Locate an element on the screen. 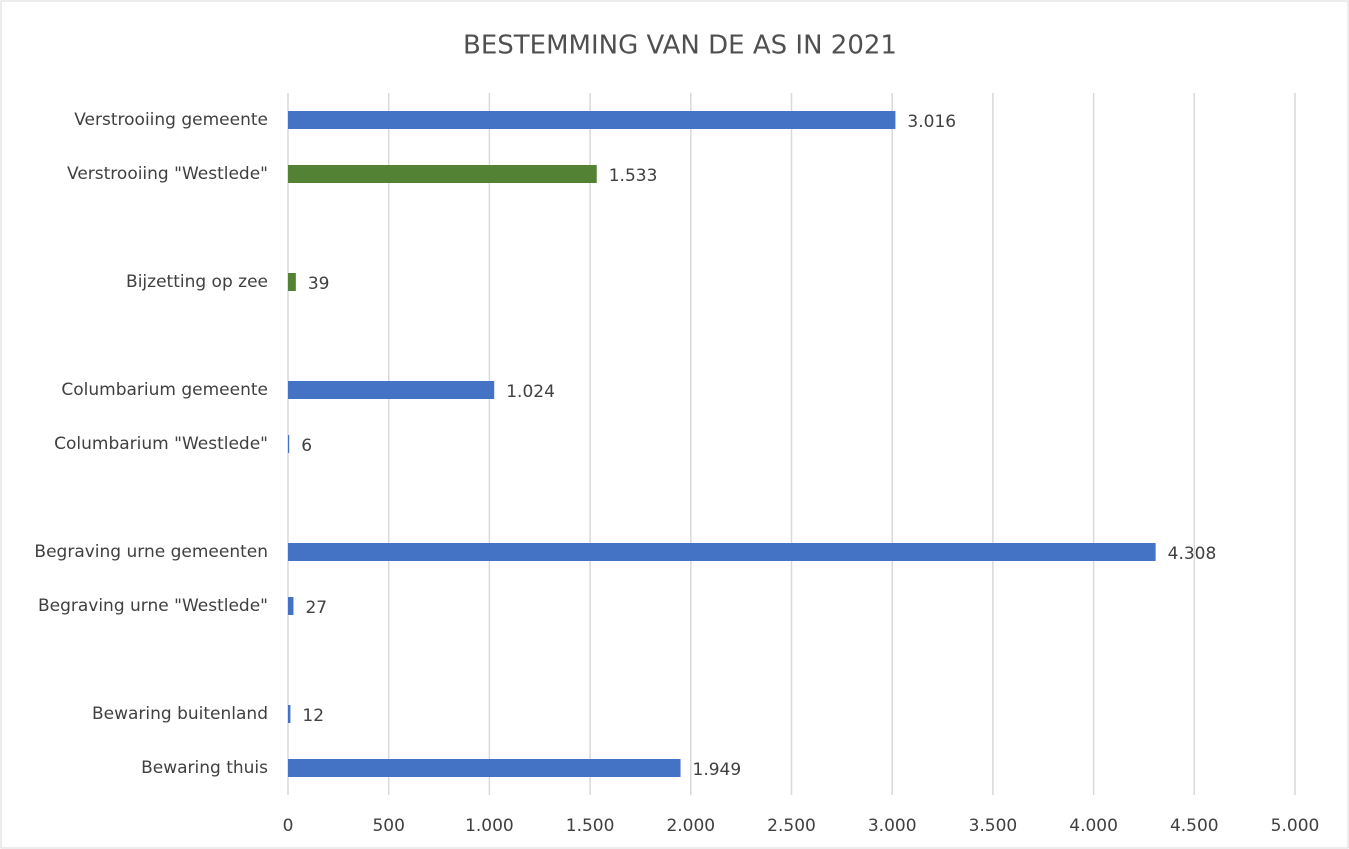 The image size is (1349, 849). x-tick-label: 5.000 is located at coordinates (1295, 826).